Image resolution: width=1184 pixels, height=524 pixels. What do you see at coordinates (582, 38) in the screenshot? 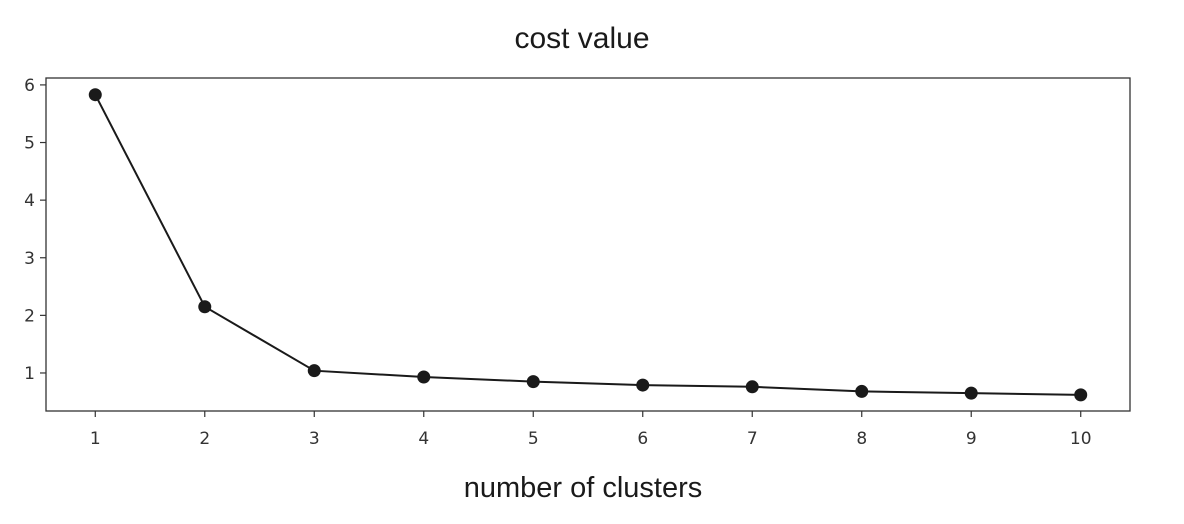
I see `chart-title: cost value` at bounding box center [582, 38].